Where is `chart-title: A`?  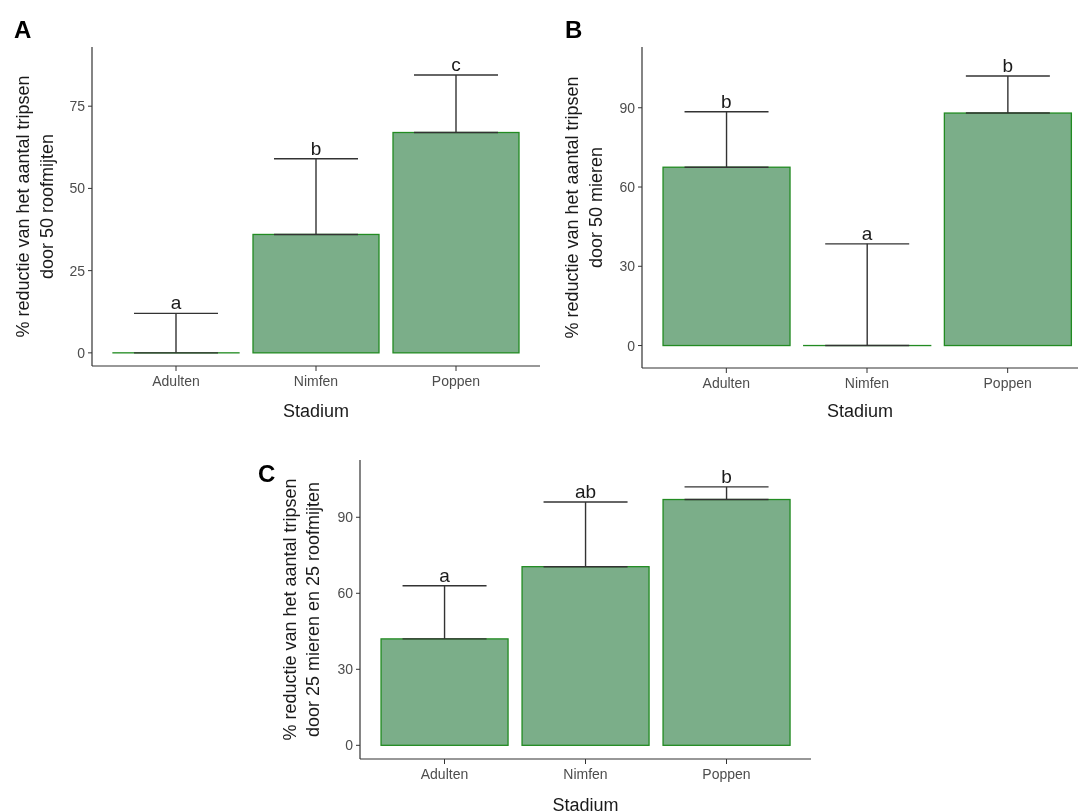
chart-title: A is located at coordinates (23, 29).